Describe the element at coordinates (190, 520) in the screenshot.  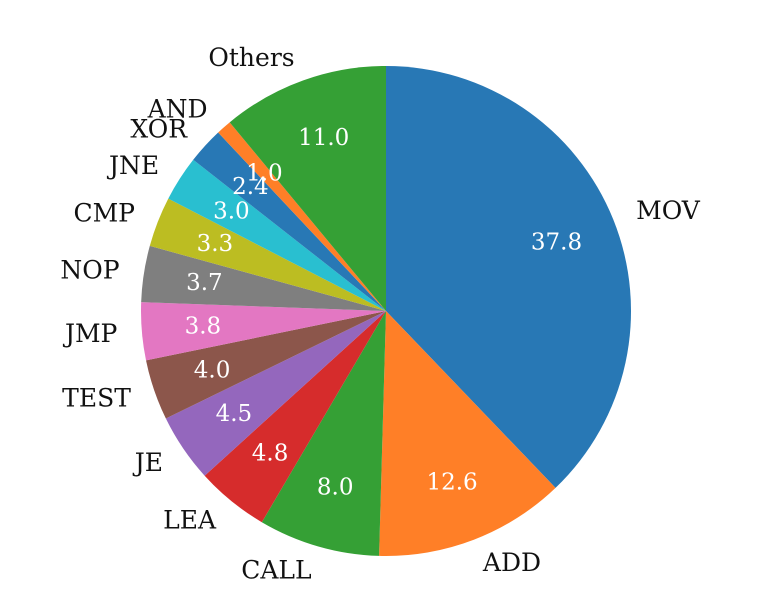
I see `category-label-lea: LEA` at that location.